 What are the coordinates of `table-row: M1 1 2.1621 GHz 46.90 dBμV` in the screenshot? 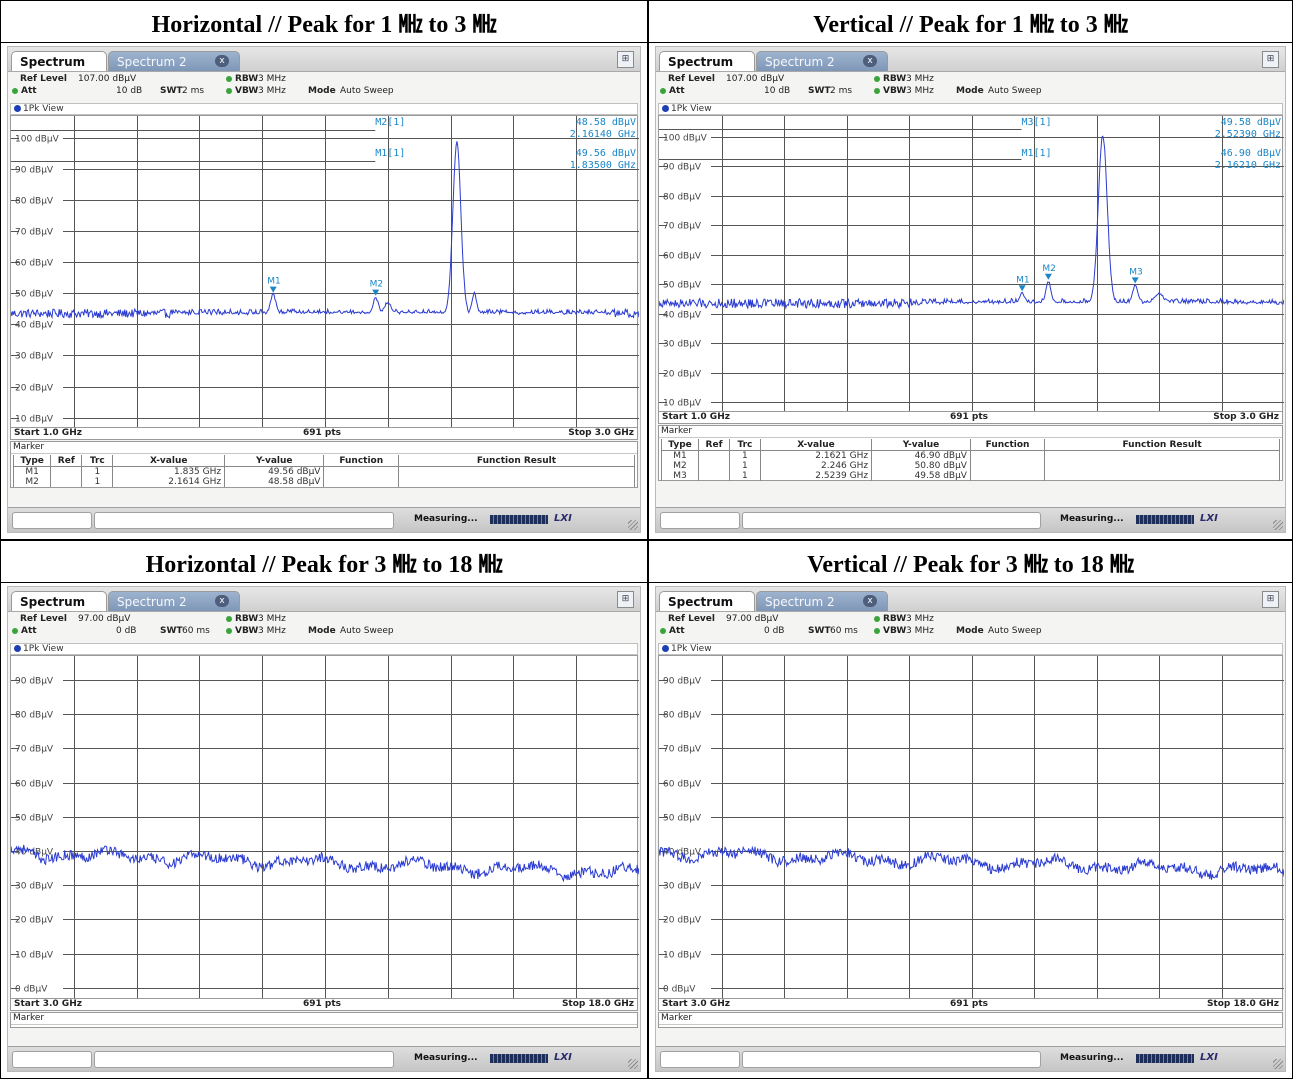 It's located at (970, 455).